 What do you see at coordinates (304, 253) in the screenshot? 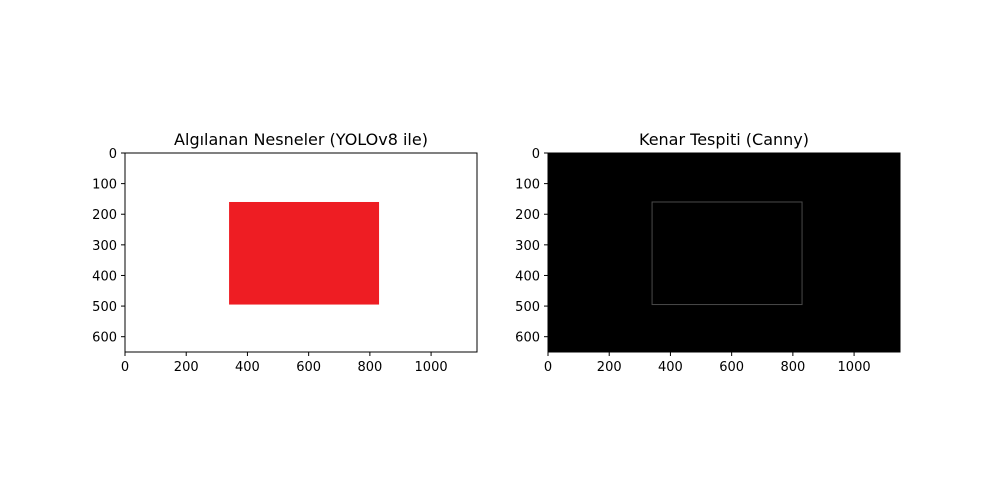
I see `detected-object-box` at bounding box center [304, 253].